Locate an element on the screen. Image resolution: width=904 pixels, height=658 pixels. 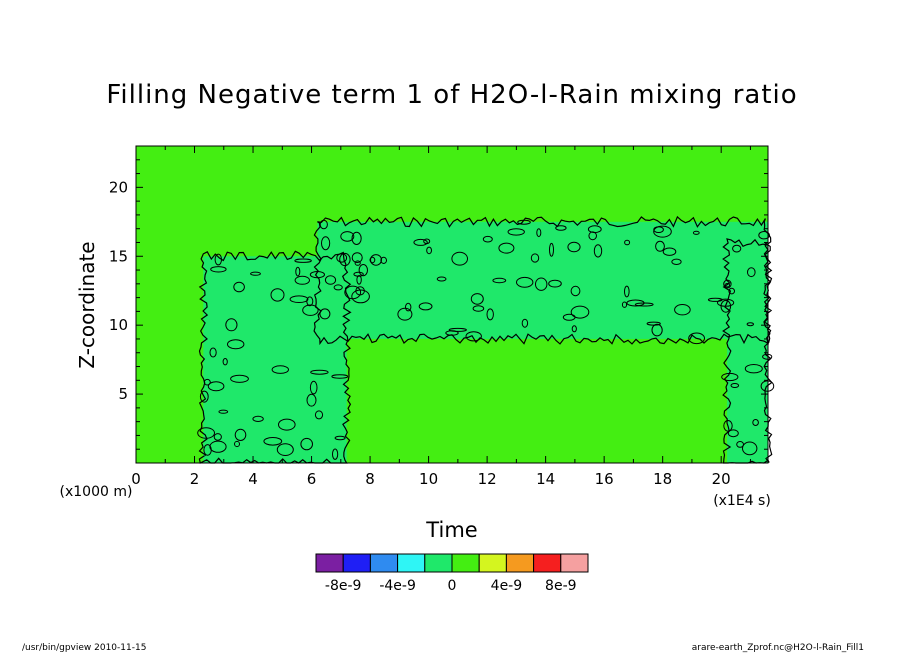
region-active-layer is located at coordinates (542, 280).